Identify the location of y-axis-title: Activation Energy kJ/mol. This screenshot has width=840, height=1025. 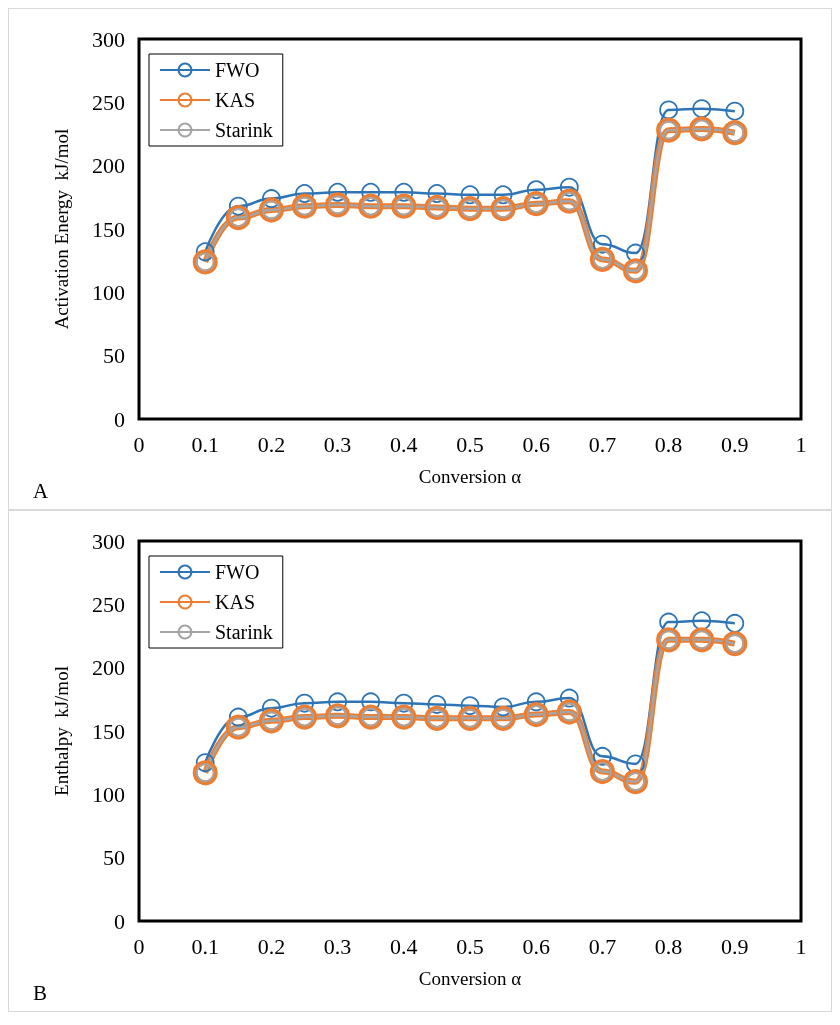
(61, 229).